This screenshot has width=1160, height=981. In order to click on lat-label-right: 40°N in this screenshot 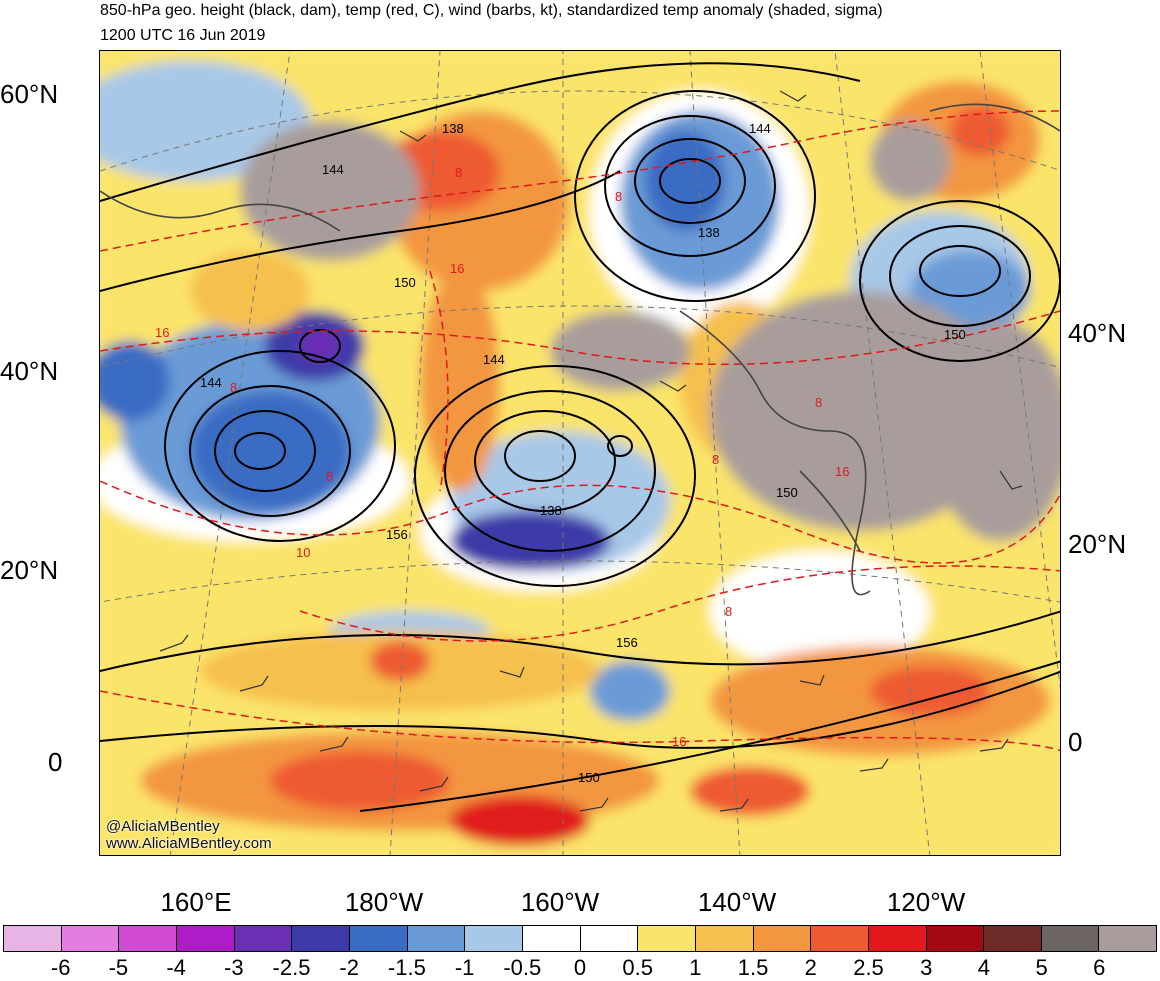, I will do `click(1097, 333)`.